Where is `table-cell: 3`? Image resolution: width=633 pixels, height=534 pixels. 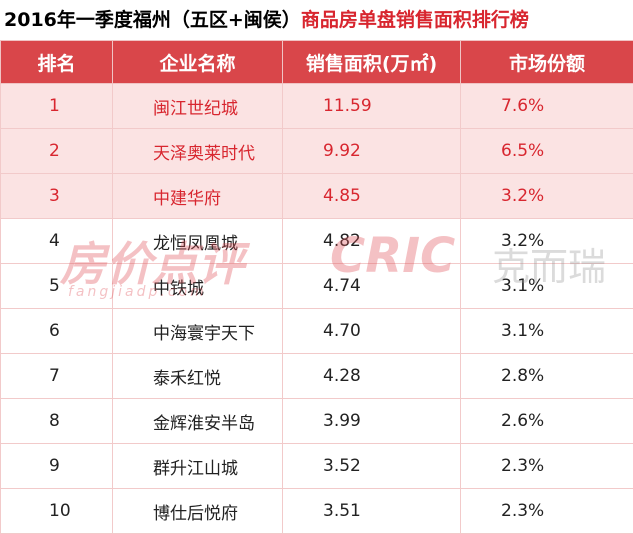
table-cell: 3 is located at coordinates (57, 196).